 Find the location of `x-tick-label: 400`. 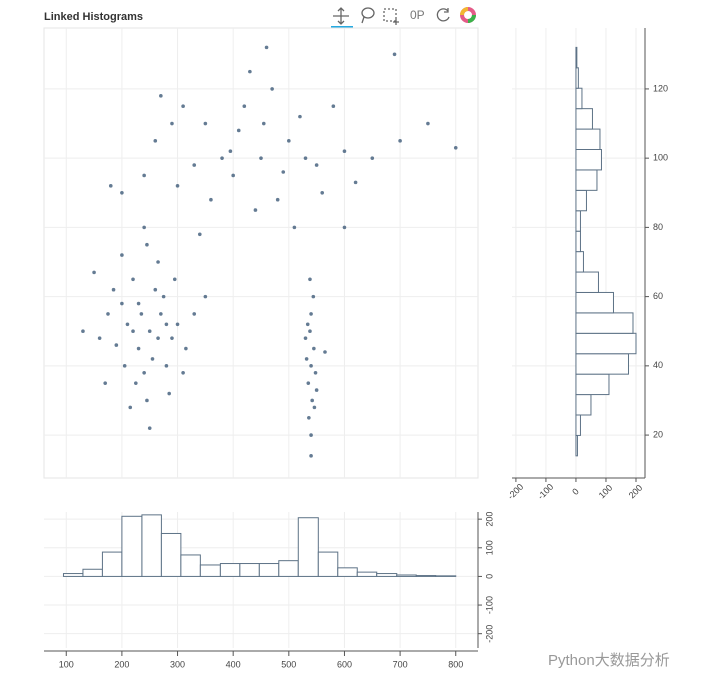

x-tick-label: 400 is located at coordinates (233, 664).